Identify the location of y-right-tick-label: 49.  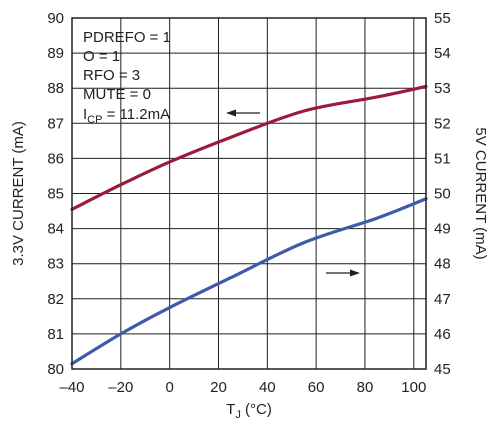
(442, 229).